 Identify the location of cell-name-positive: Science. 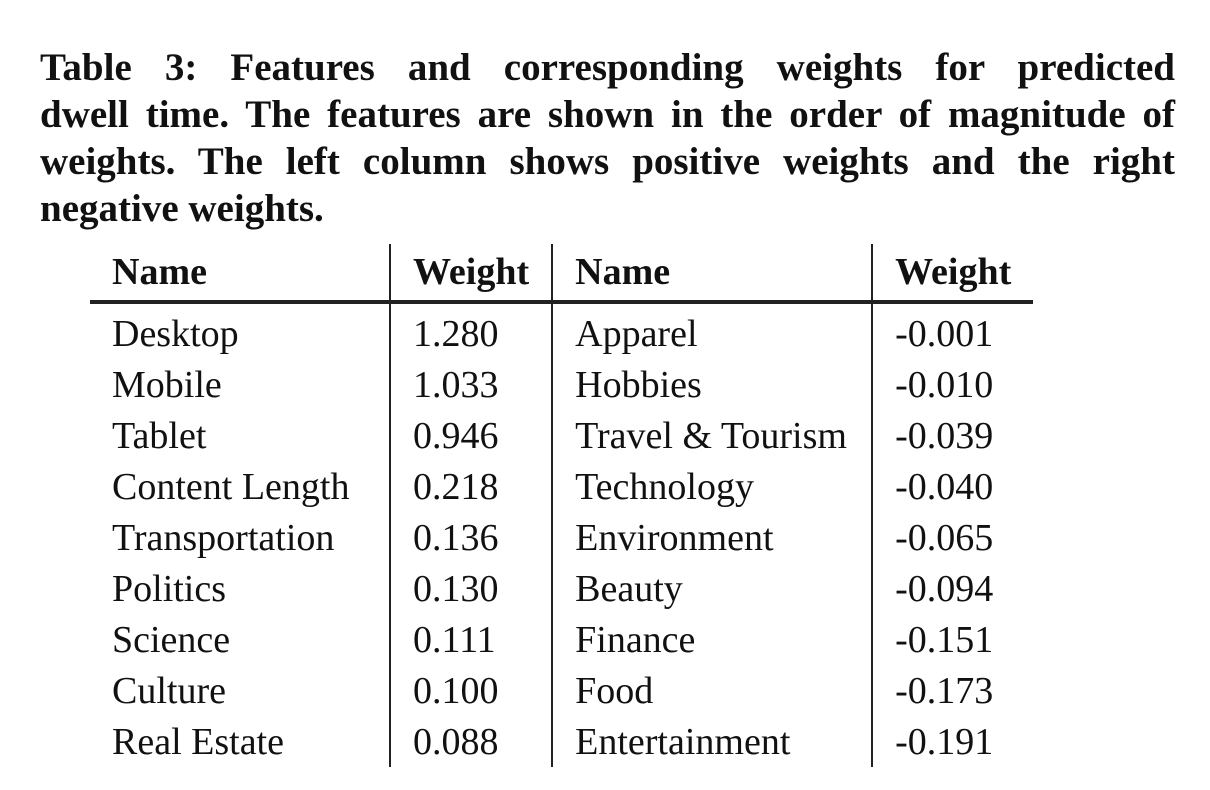
(240, 639).